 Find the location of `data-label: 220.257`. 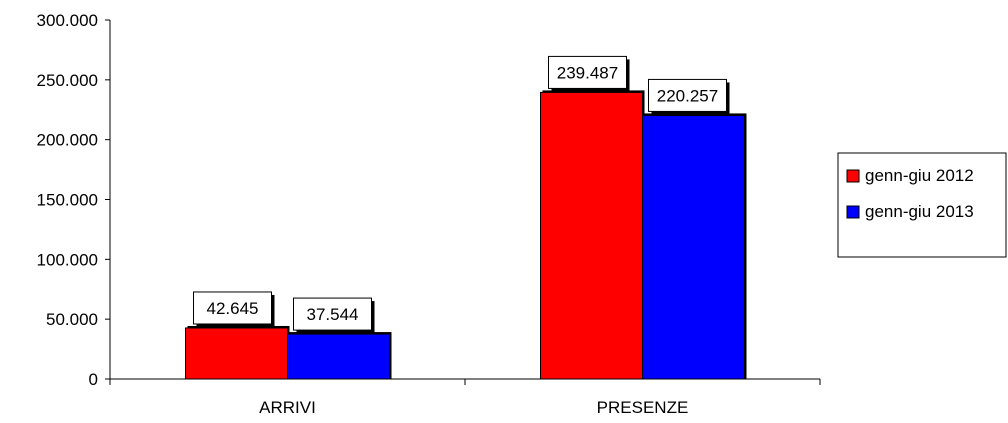

data-label: 220.257 is located at coordinates (687, 95).